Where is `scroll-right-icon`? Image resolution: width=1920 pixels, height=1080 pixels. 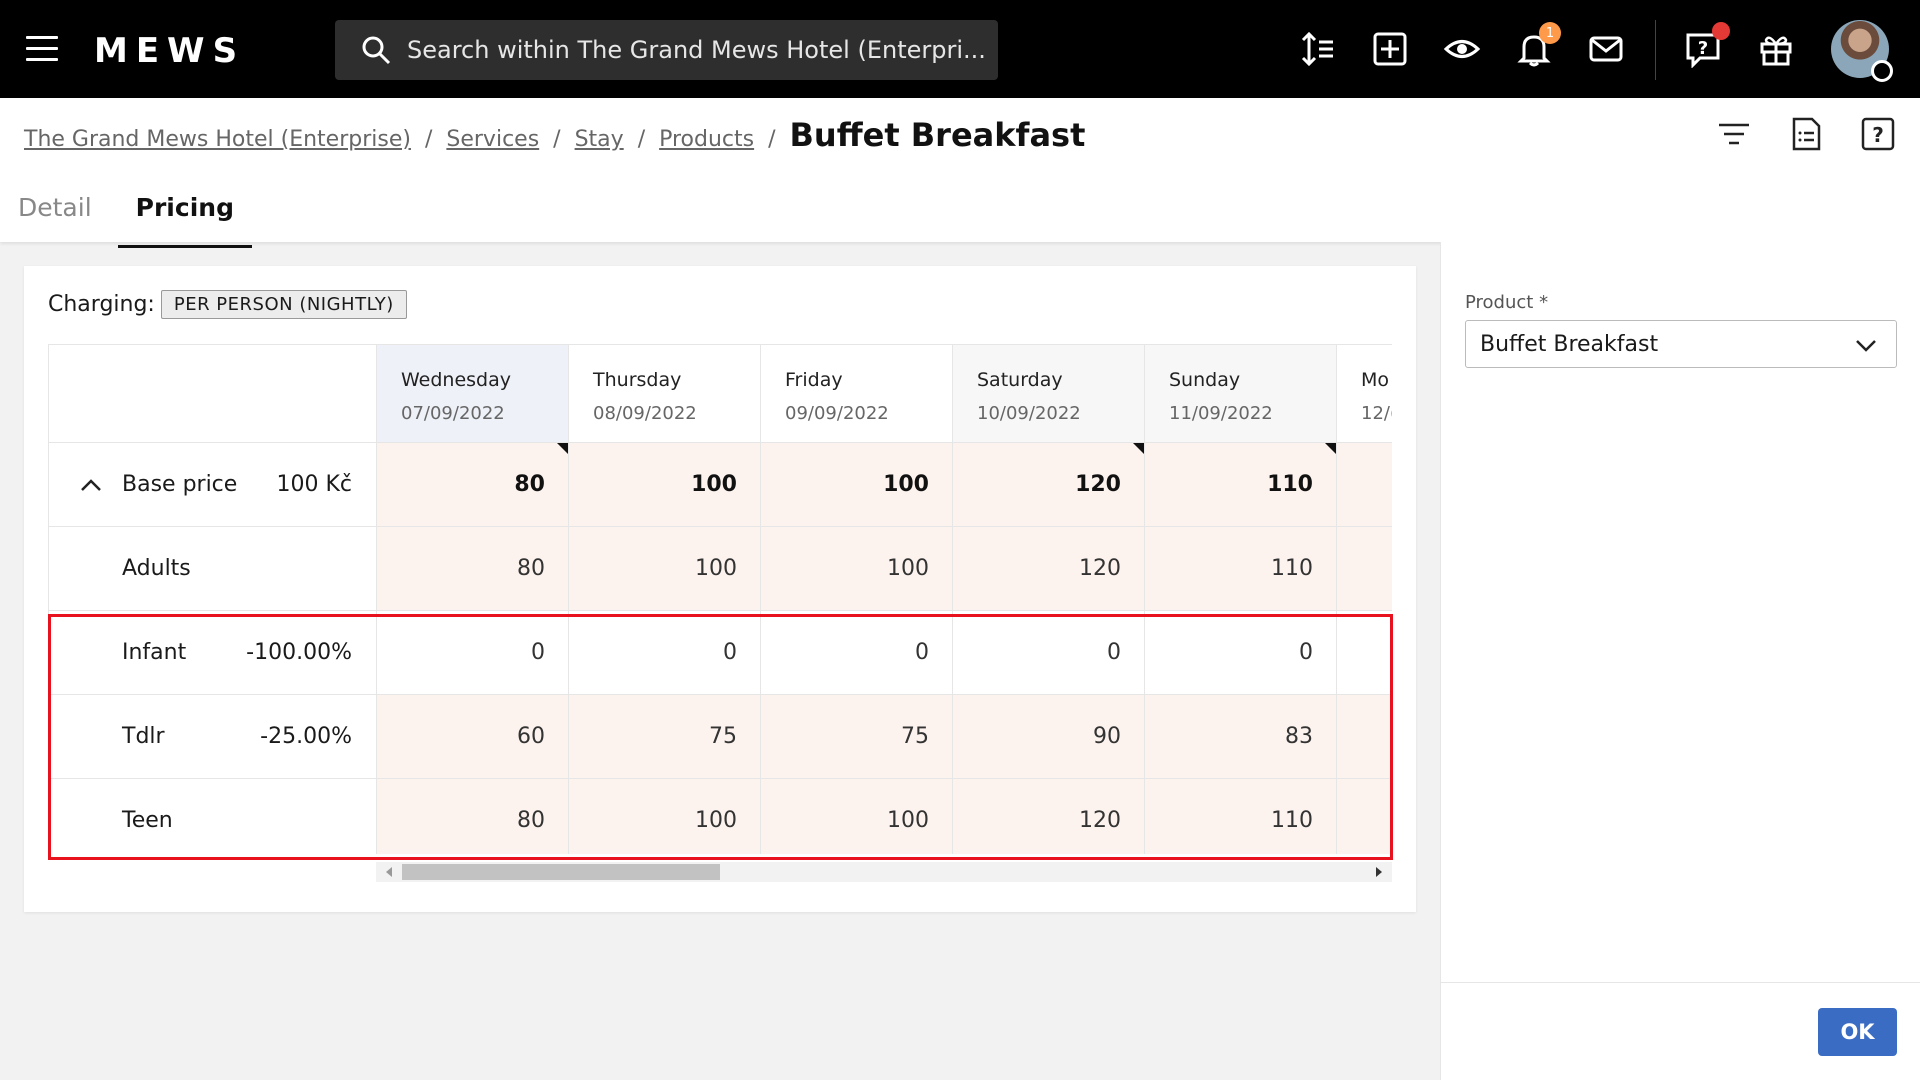
scroll-right-icon is located at coordinates (1379, 872).